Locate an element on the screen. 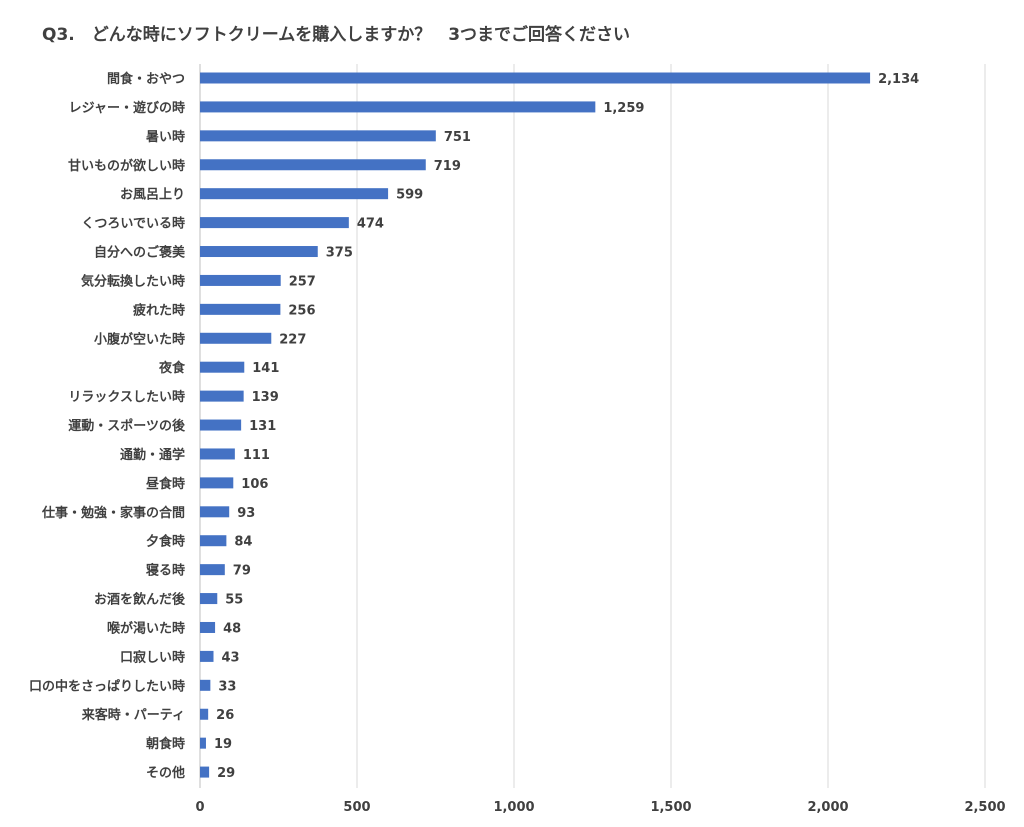 The width and height of the screenshot is (1024, 827). category-label: お風呂上り is located at coordinates (152, 195).